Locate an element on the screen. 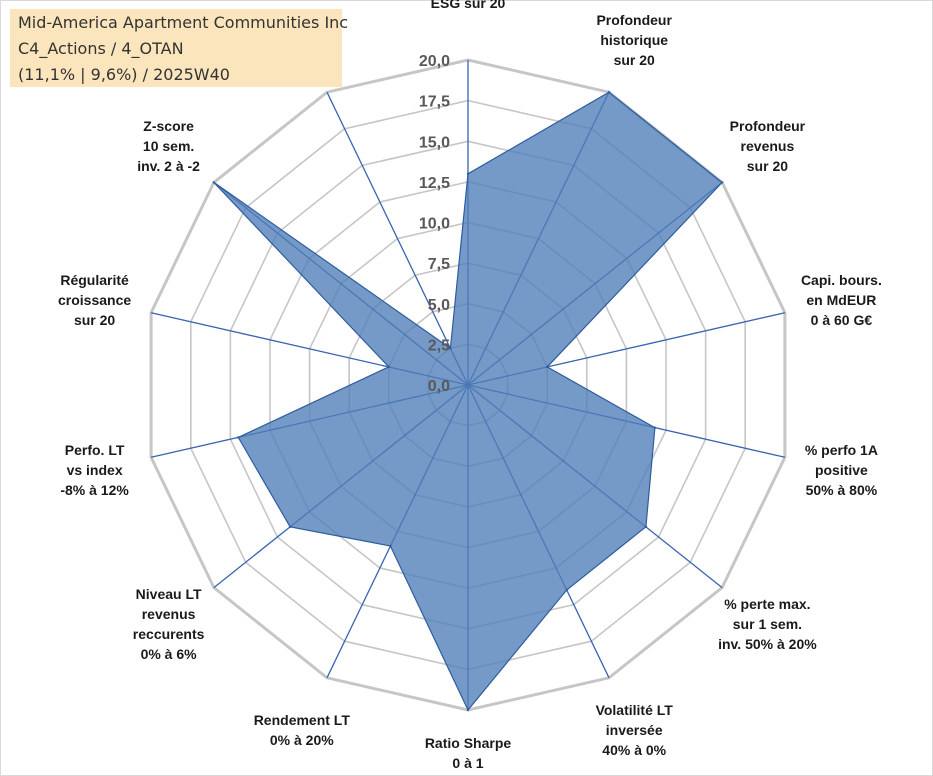 This screenshot has width=933, height=776. axis-label: Régularité croissance sur 20 is located at coordinates (94, 300).